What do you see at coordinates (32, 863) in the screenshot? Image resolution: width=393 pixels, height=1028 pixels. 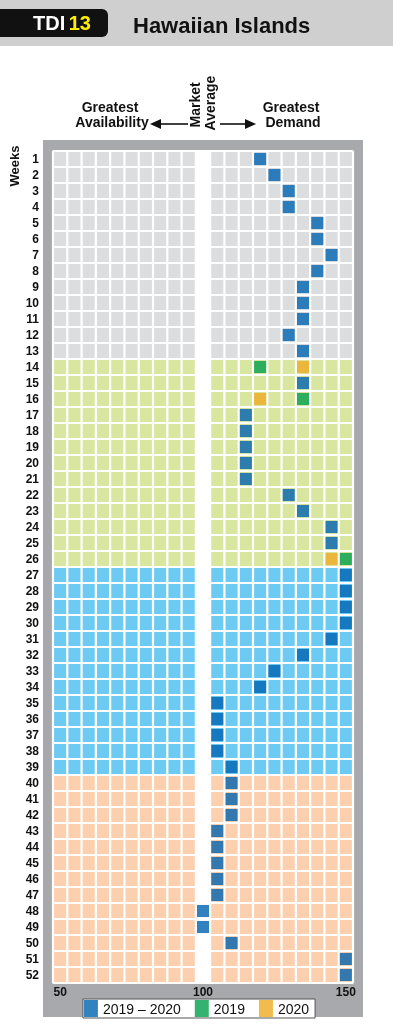 I see `y-tick-label: 45` at bounding box center [32, 863].